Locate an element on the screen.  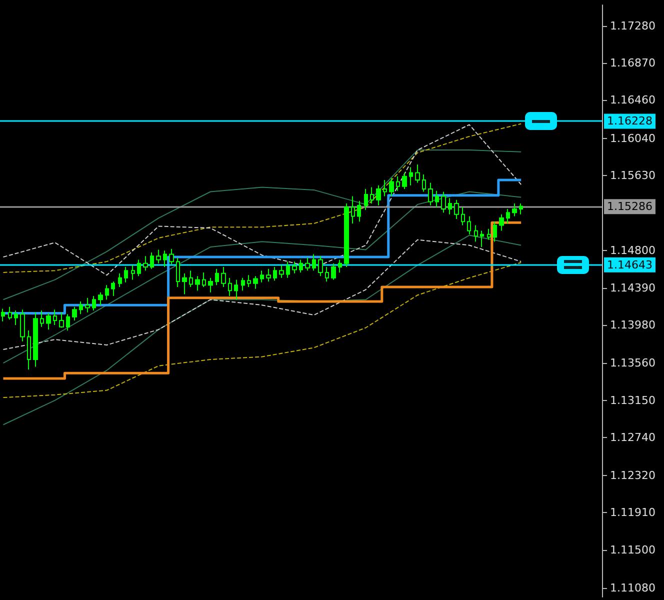
y-tick-label: 1.14800 is located at coordinates (633, 251).